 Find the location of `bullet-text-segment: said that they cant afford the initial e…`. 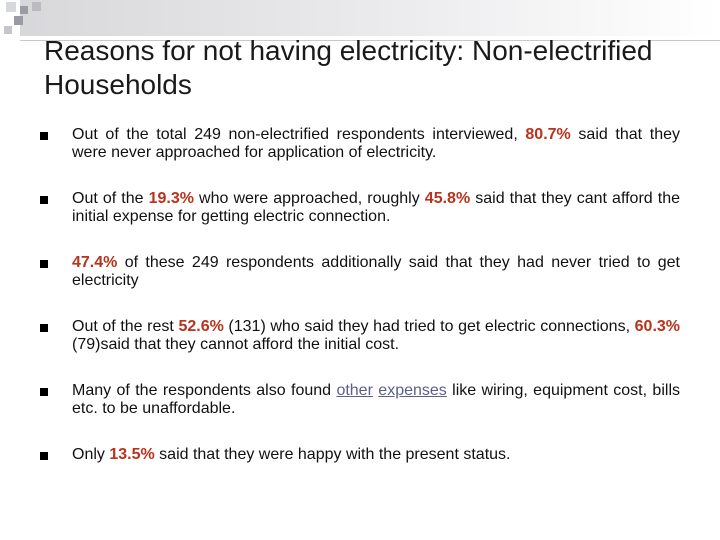

bullet-text-segment: said that they cant afford the initial e… is located at coordinates (376, 207).